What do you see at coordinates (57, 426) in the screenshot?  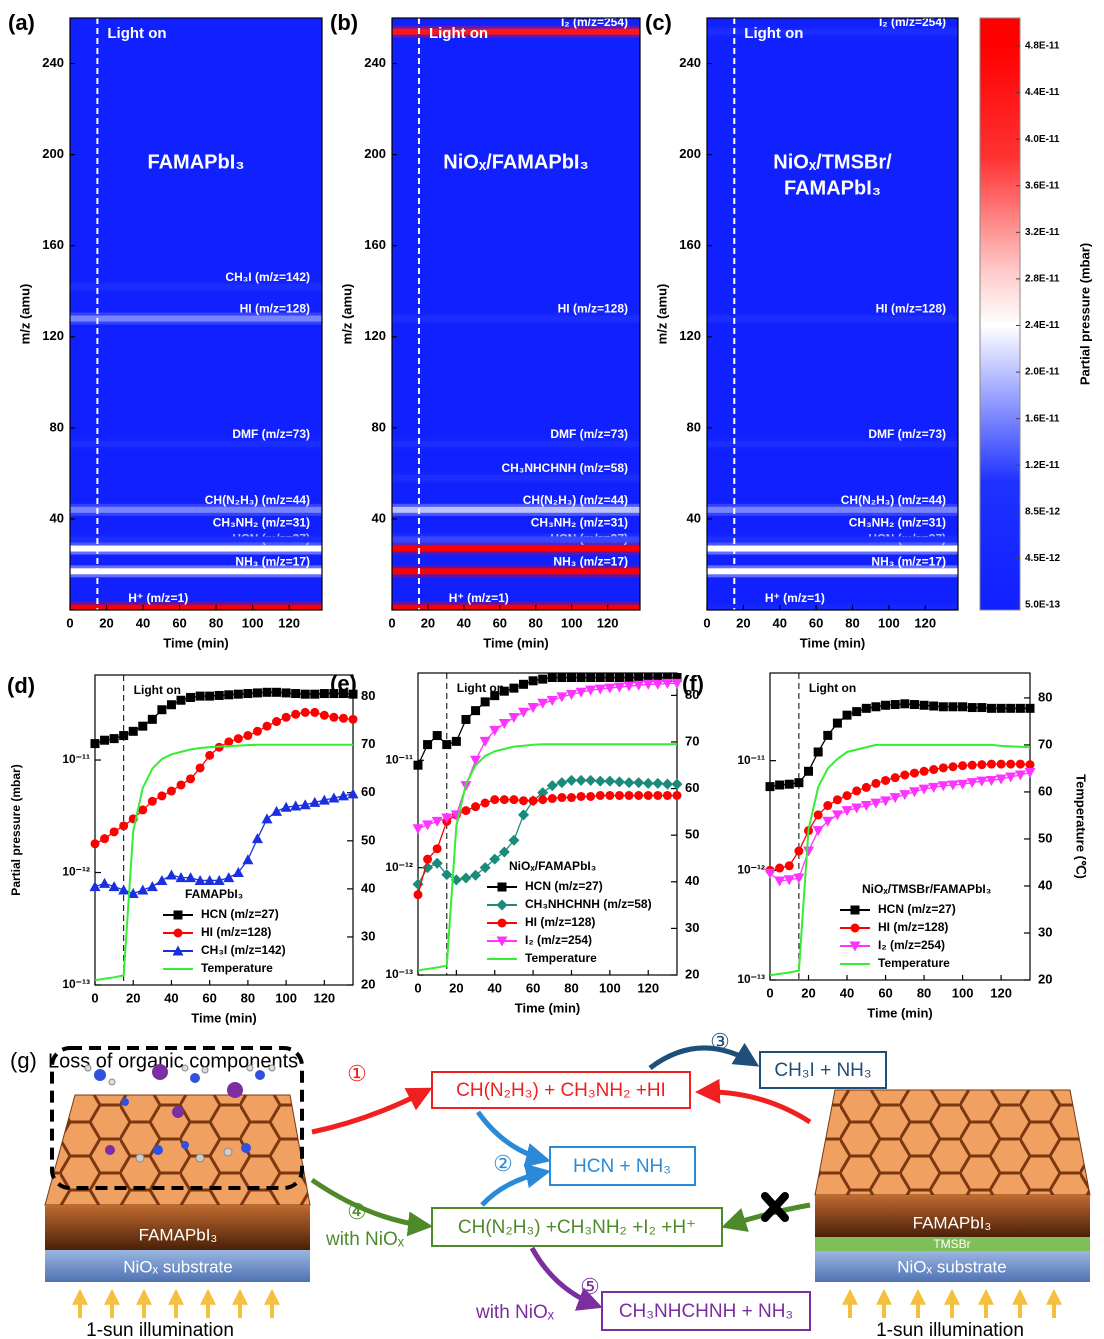 I see `y-tick-label: 80` at bounding box center [57, 426].